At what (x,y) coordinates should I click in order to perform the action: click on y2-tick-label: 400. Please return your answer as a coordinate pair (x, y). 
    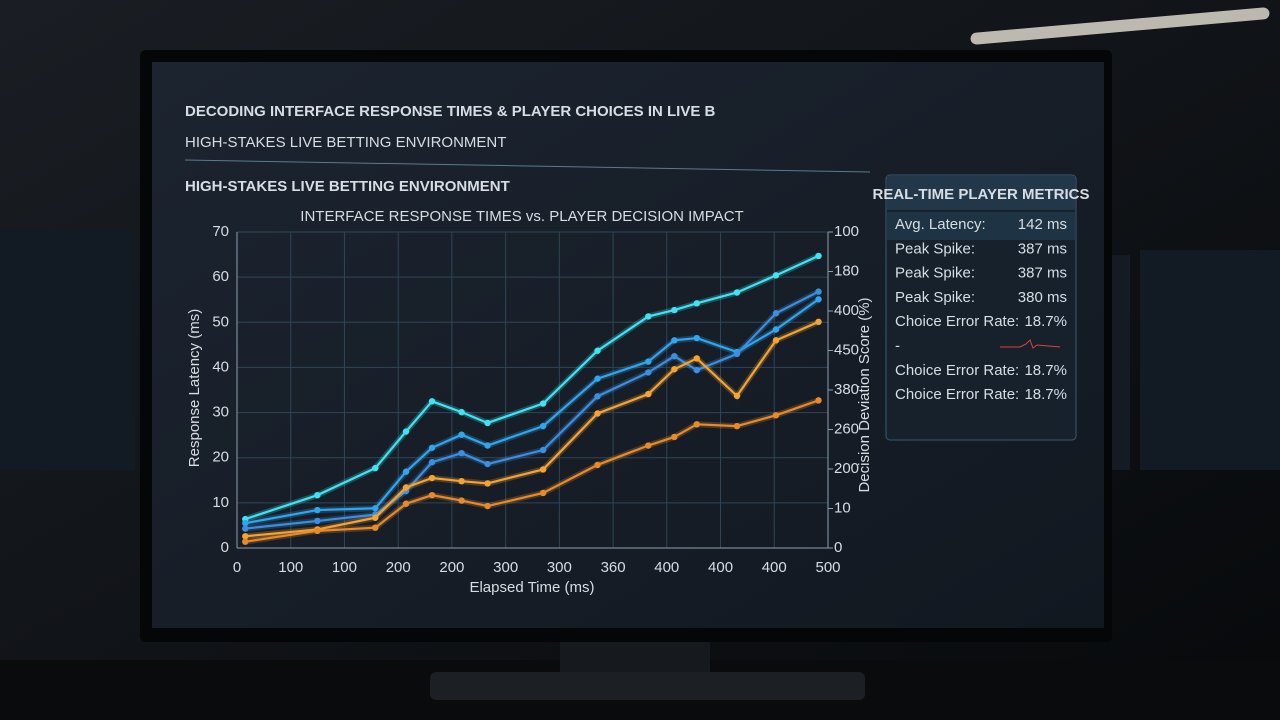
    Looking at the image, I should click on (846, 310).